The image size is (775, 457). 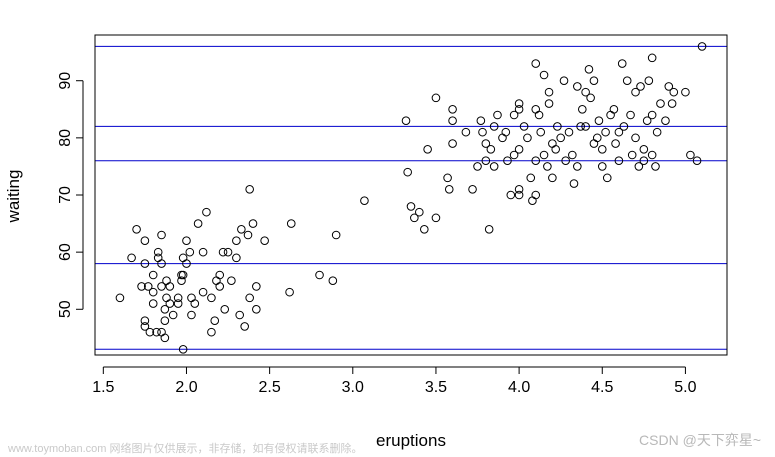 I want to click on y-axis: 50 60 70 80 90, so click(x=70, y=195).